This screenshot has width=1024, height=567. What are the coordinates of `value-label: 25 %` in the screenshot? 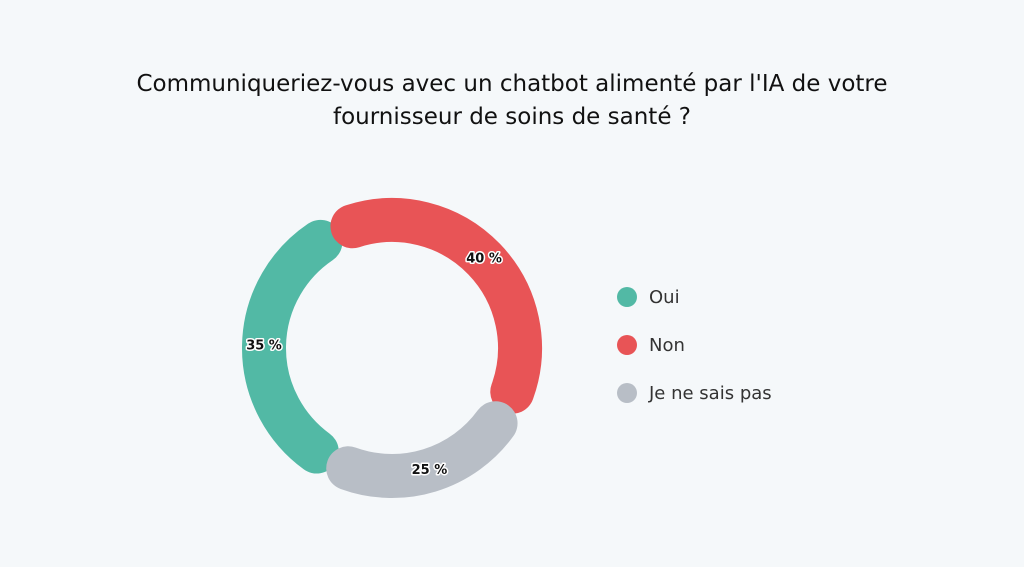 It's located at (430, 470).